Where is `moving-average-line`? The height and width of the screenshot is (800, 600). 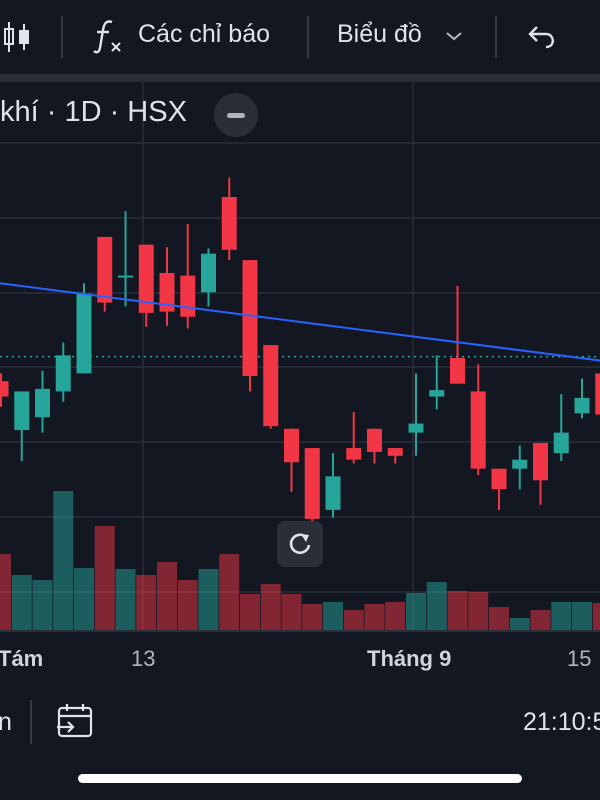 moving-average-line is located at coordinates (300, 322).